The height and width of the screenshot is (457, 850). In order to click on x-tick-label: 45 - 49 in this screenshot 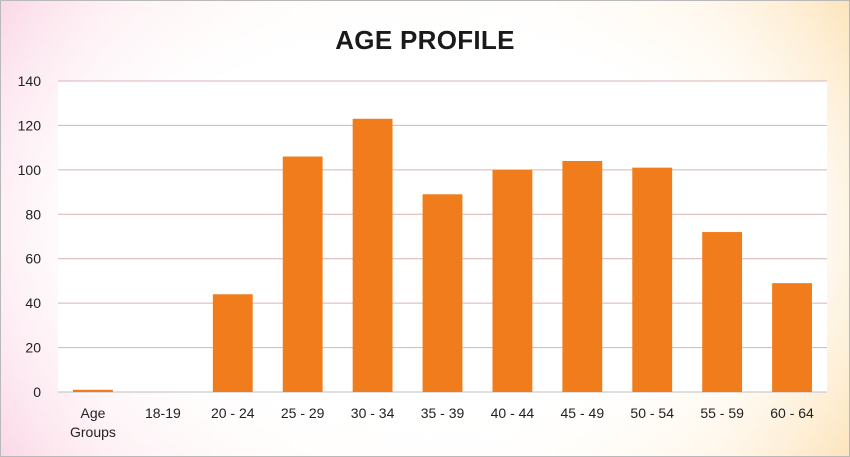, I will do `click(583, 413)`.